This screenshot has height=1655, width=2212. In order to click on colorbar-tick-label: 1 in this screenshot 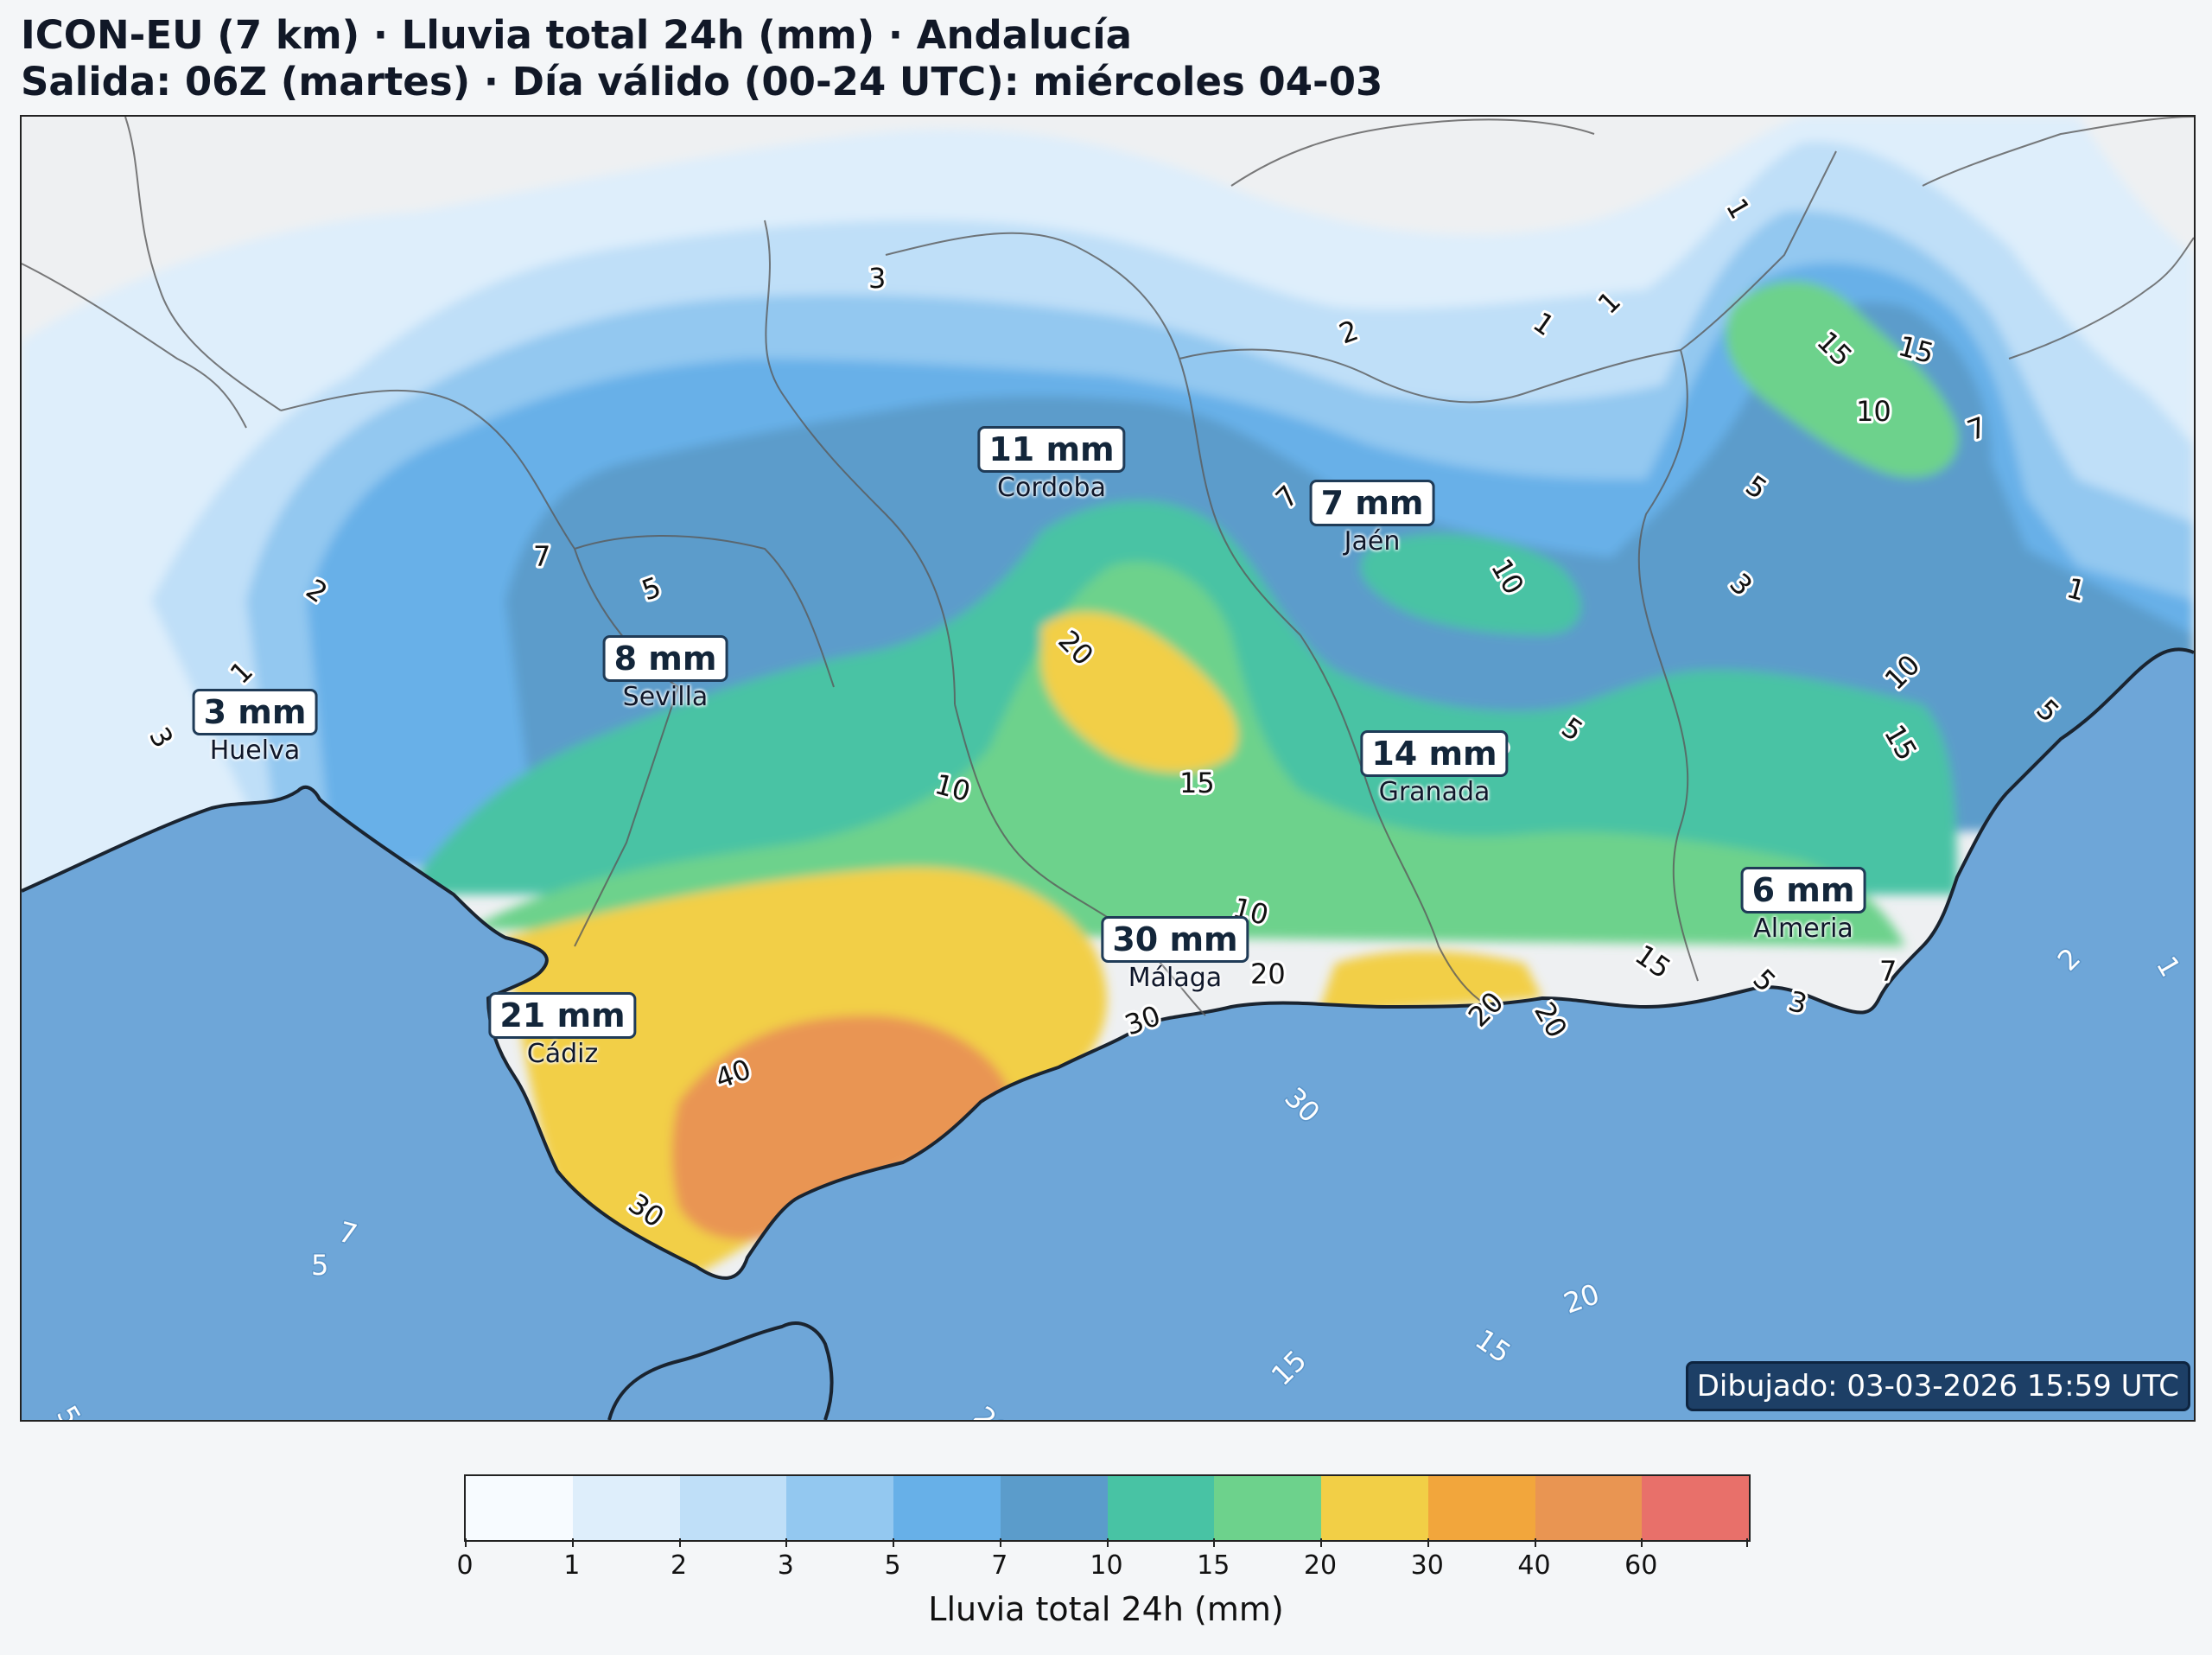, I will do `click(572, 1565)`.